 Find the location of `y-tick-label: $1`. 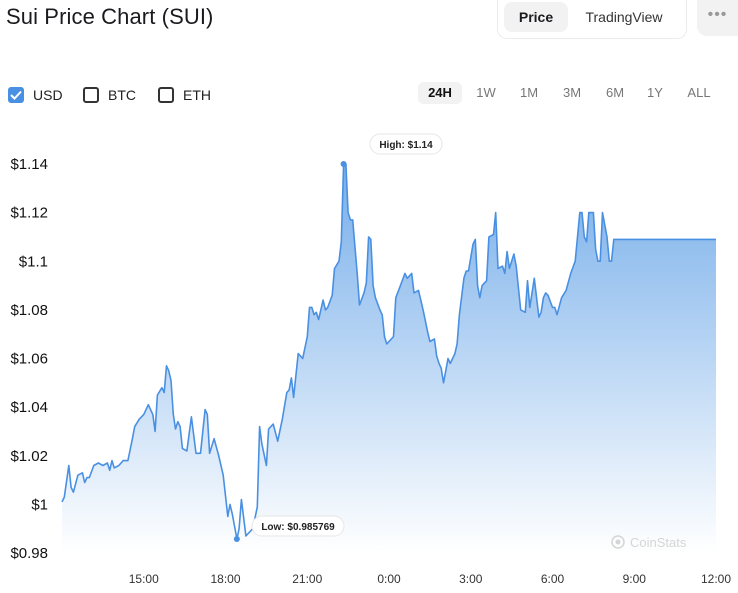

y-tick-label: $1 is located at coordinates (39, 504).